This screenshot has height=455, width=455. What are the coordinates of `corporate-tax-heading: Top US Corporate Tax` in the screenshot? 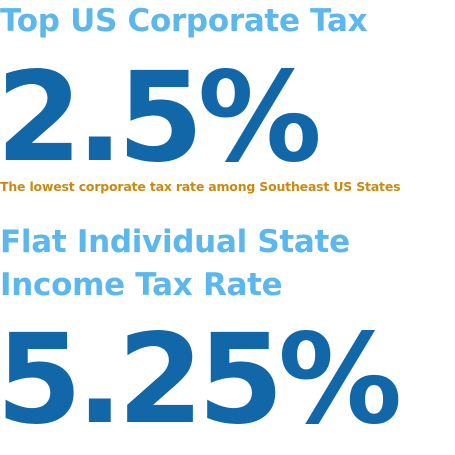 It's located at (184, 21).